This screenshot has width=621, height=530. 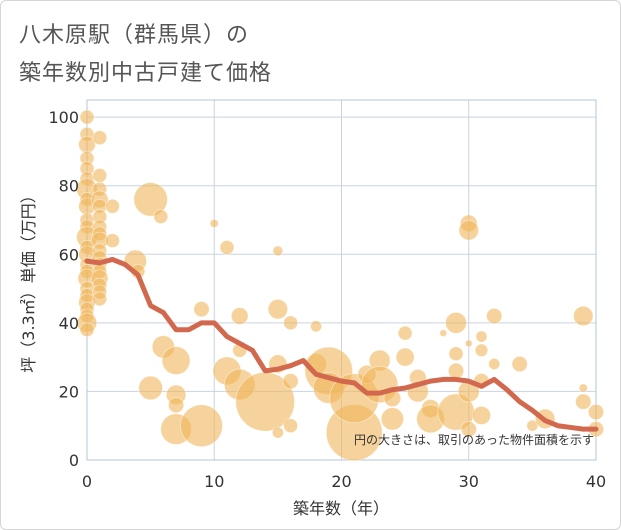 What do you see at coordinates (474, 439) in the screenshot?
I see `bubble-size-note: 円の大きさは、取引のあった物件面積を示す` at bounding box center [474, 439].